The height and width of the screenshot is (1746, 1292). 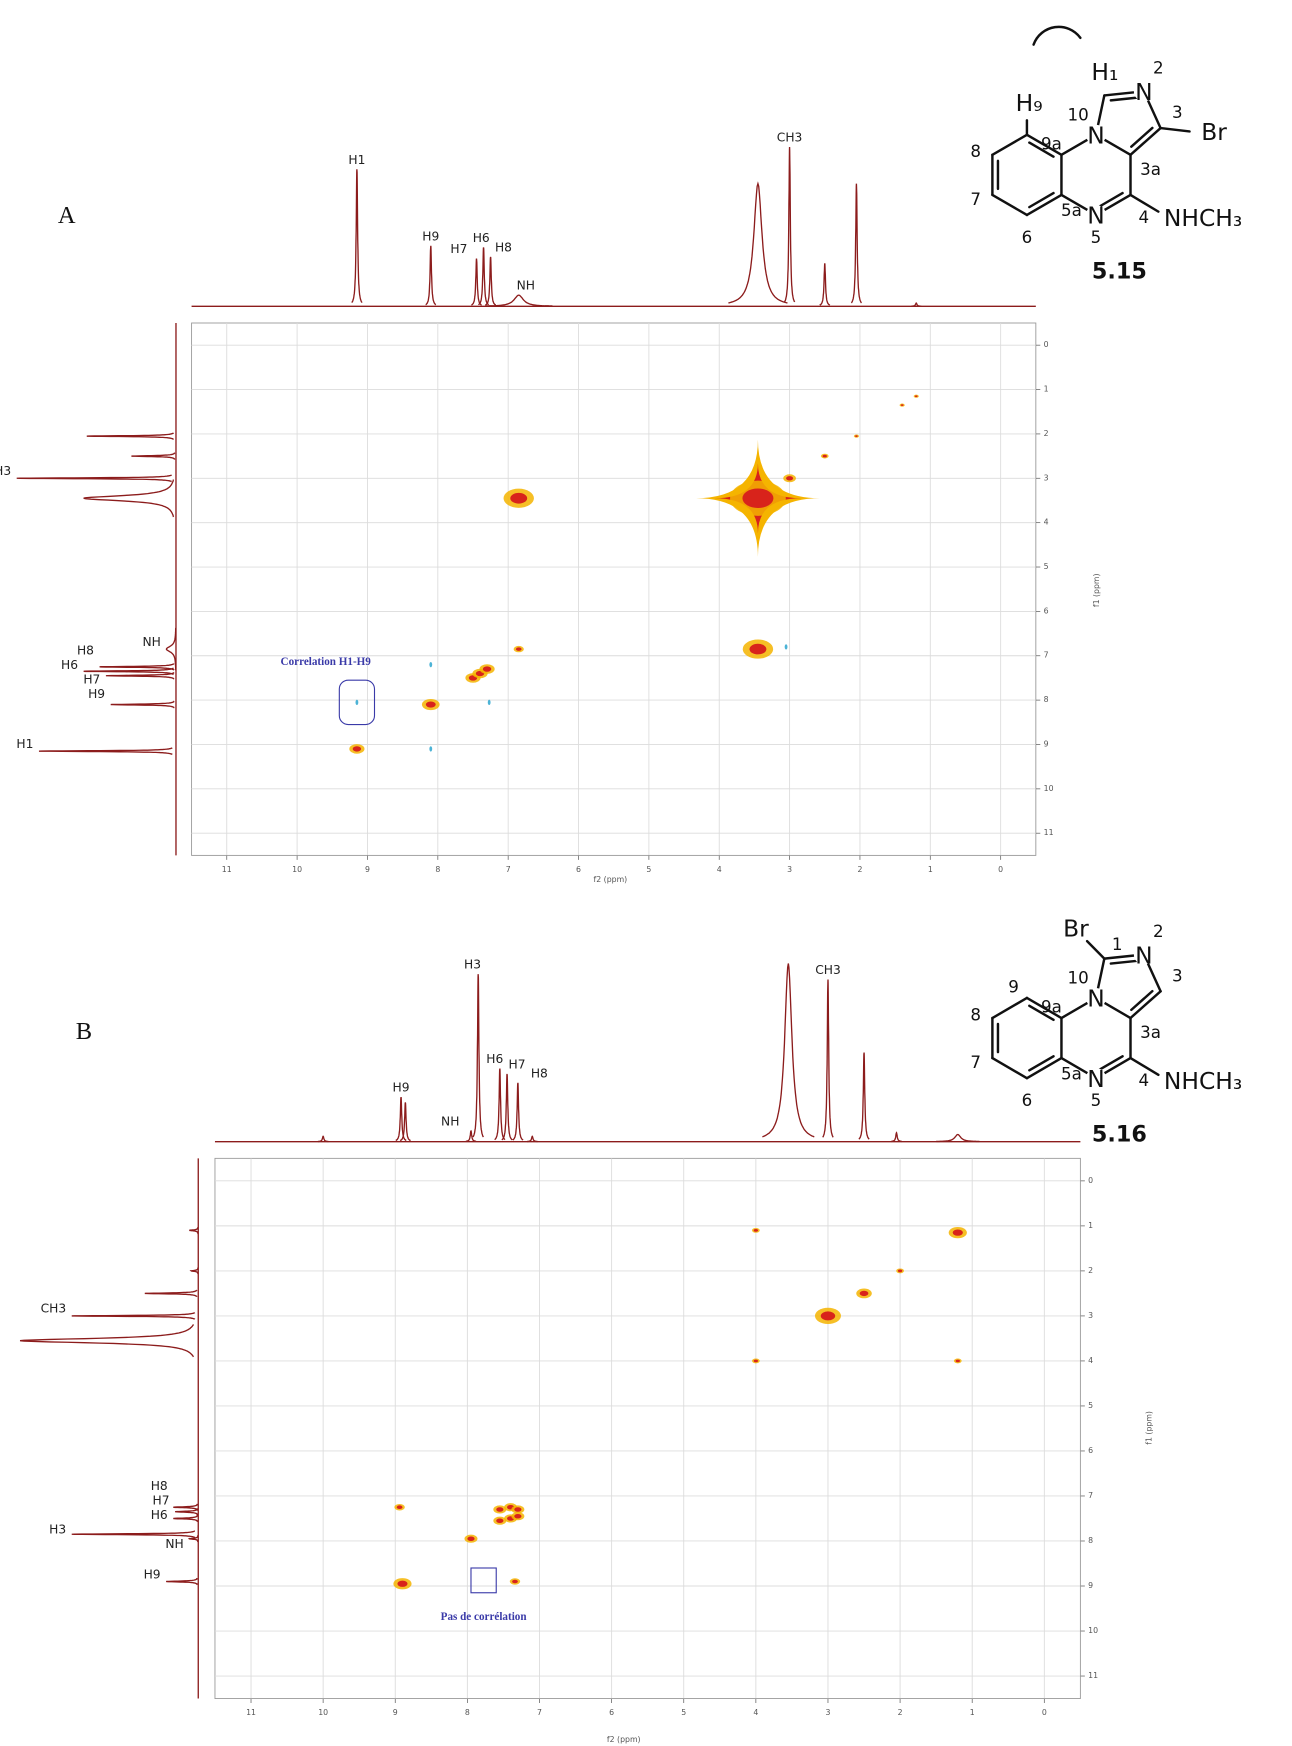 What do you see at coordinates (624, 1739) in the screenshot?
I see `x-axis-label: f2 (ppm)` at bounding box center [624, 1739].